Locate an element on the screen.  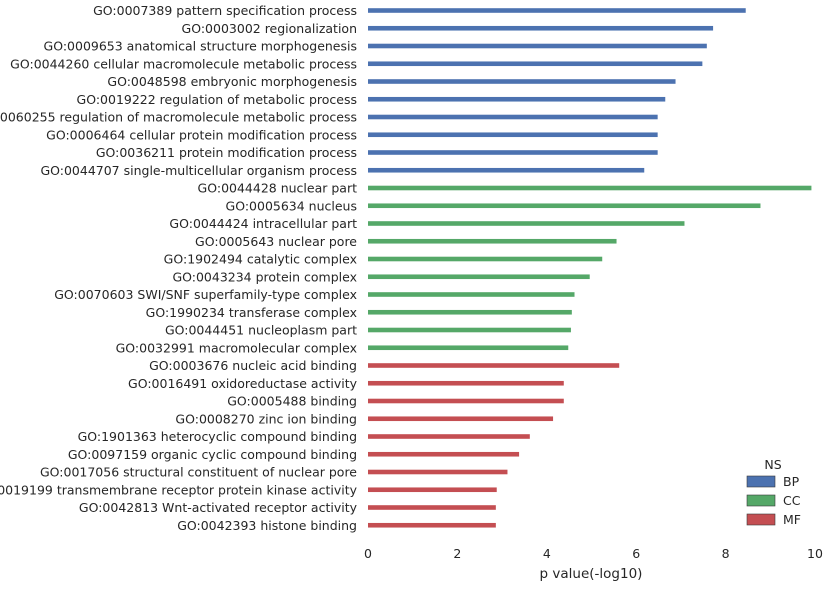
x-axis-ticks: 0 2 4 6 8 10 is located at coordinates (593, 553).